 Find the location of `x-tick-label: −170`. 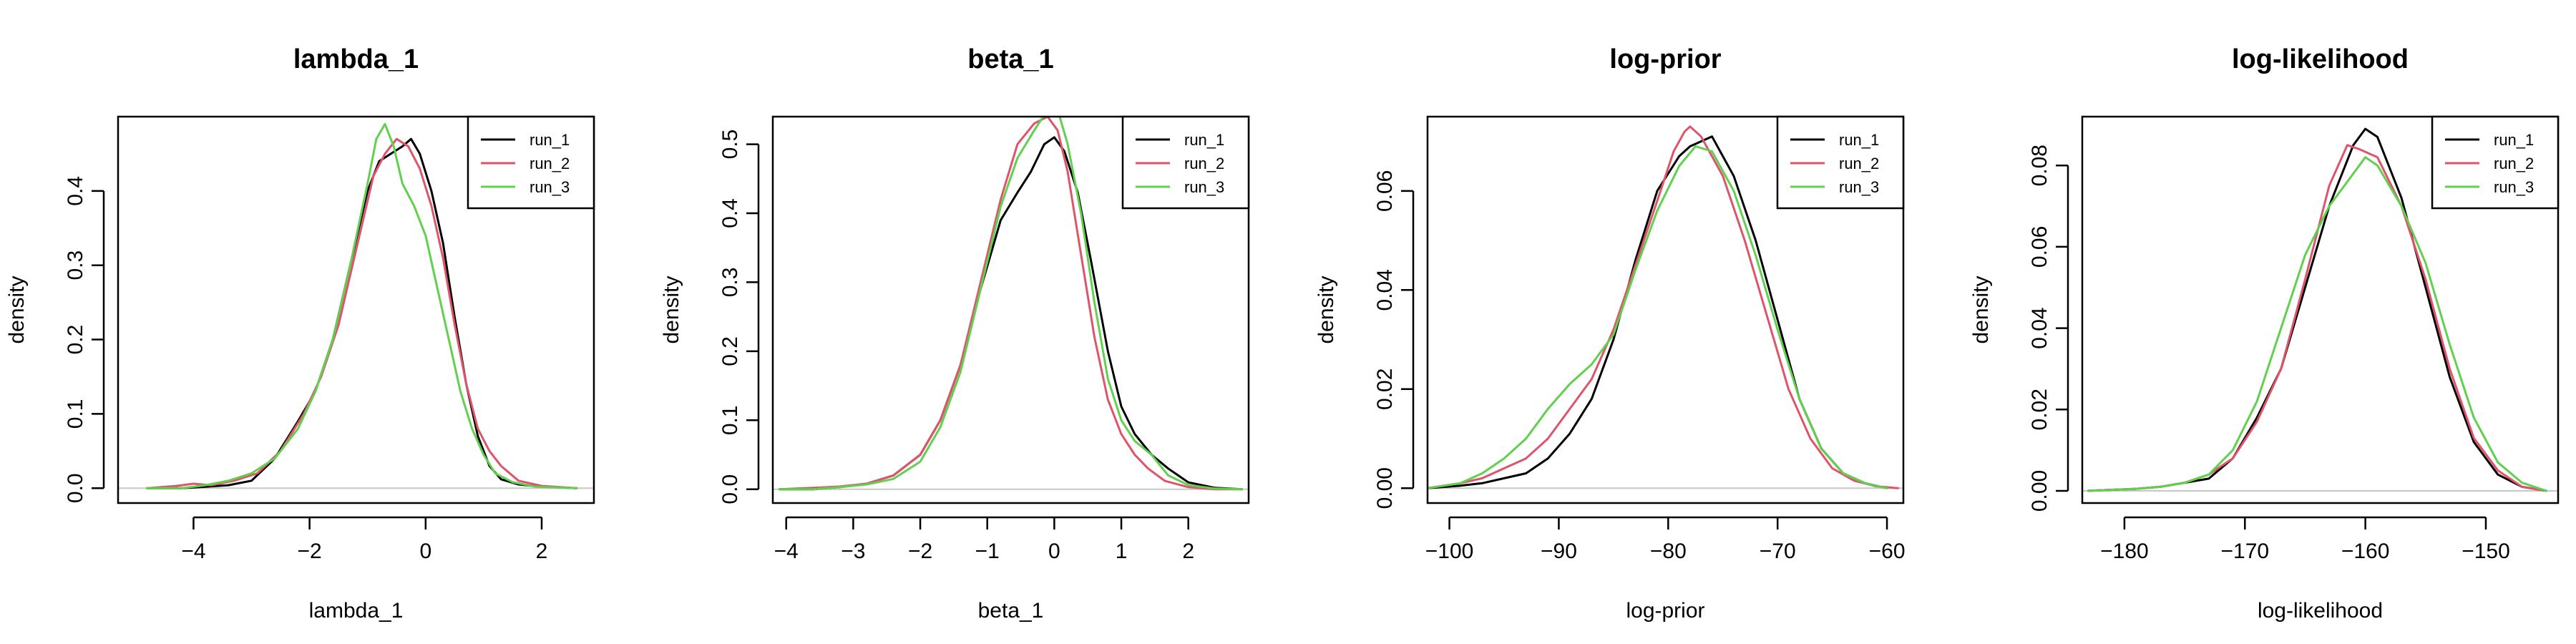

x-tick-label: −170 is located at coordinates (2244, 551).